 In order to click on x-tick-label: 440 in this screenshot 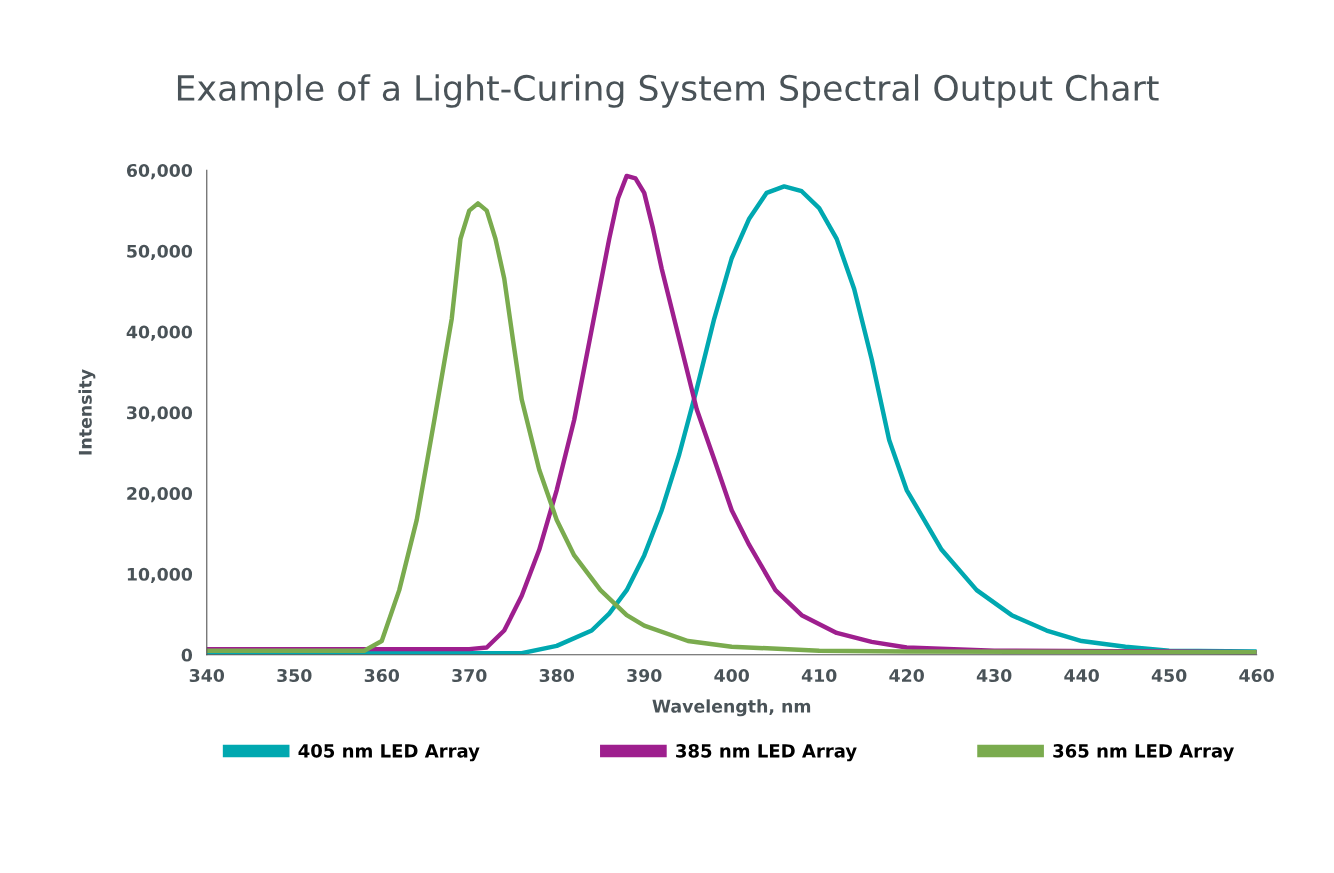, I will do `click(1081, 675)`.